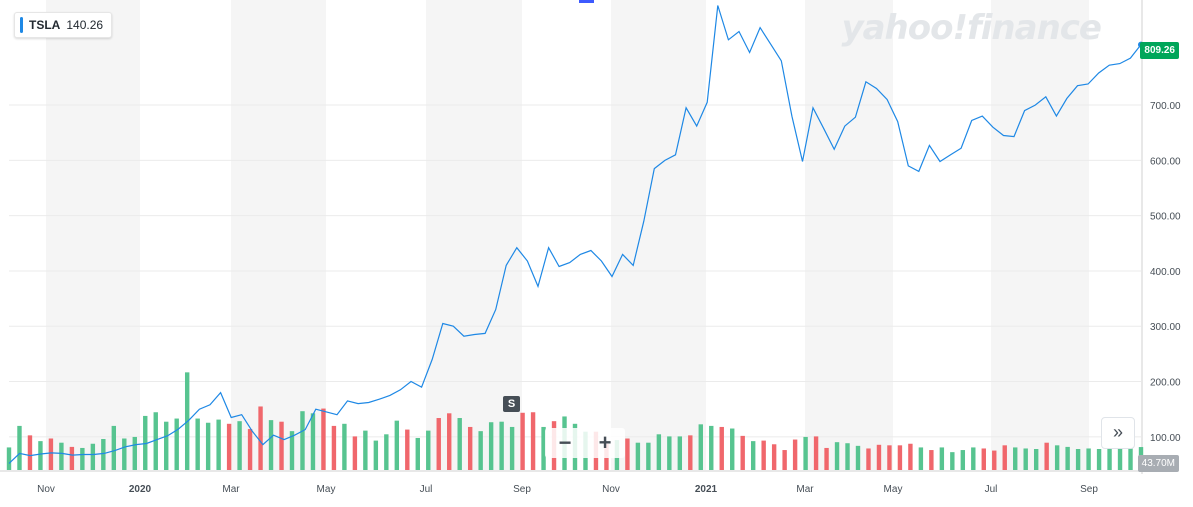 Image resolution: width=1193 pixels, height=507 pixels. Describe the element at coordinates (511, 404) in the screenshot. I see `split-event-marker: S` at that location.